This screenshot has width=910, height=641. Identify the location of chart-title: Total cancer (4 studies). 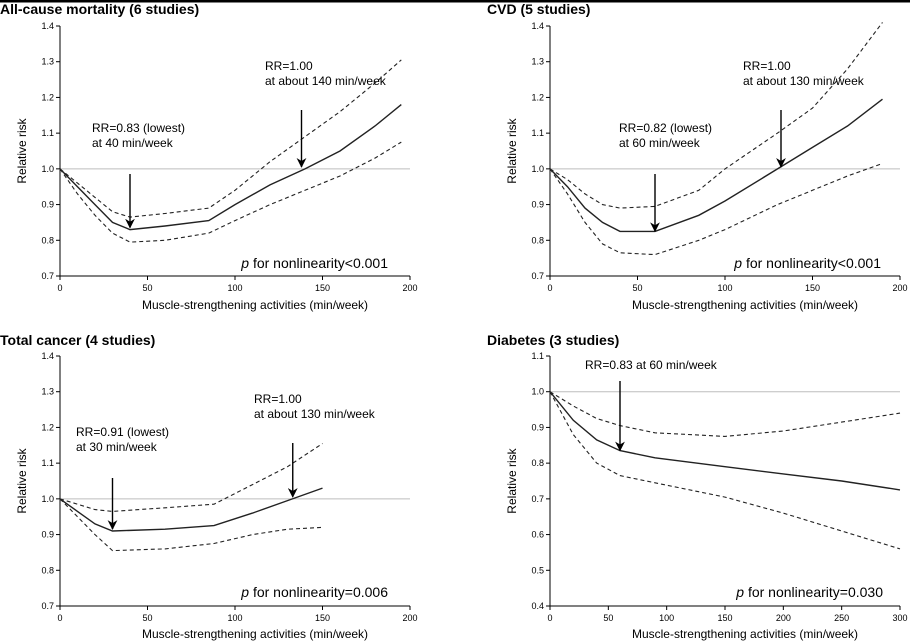
(77, 340).